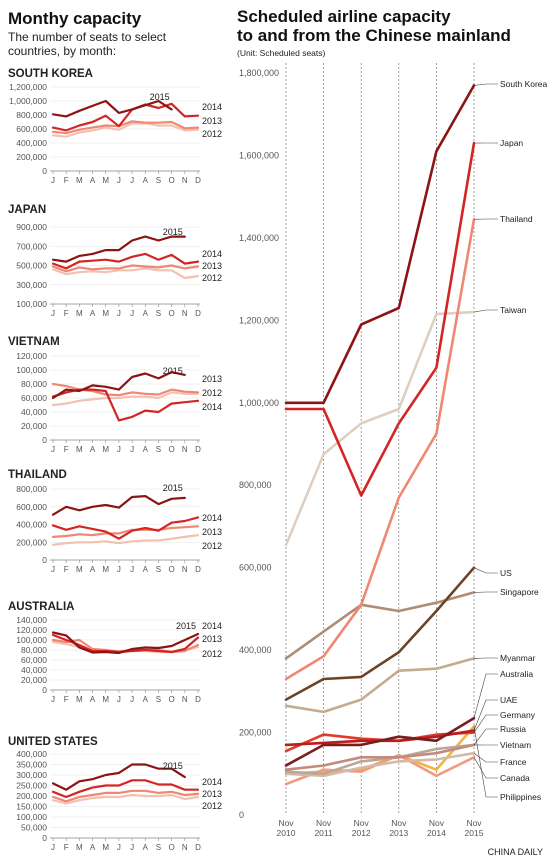  What do you see at coordinates (34, 398) in the screenshot?
I see `y-tick-label: 60,000` at bounding box center [34, 398].